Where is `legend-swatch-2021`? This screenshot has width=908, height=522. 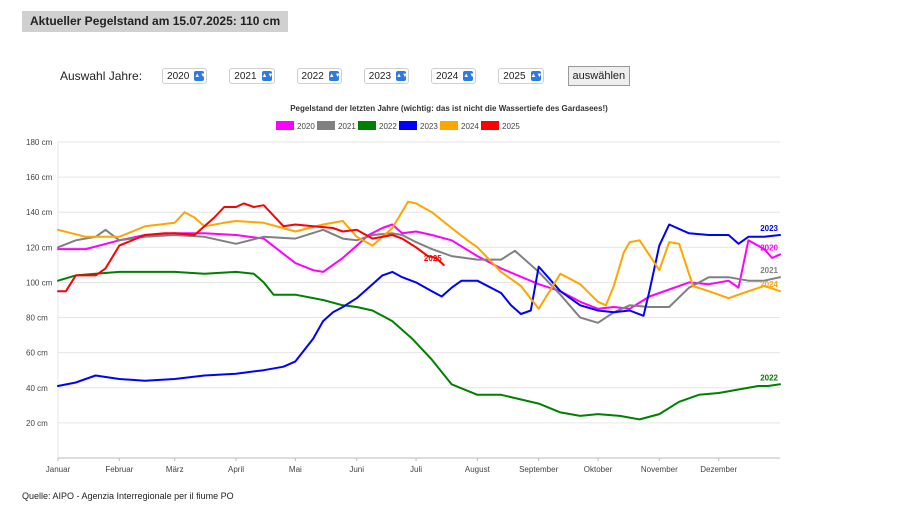 legend-swatch-2021 is located at coordinates (326, 125).